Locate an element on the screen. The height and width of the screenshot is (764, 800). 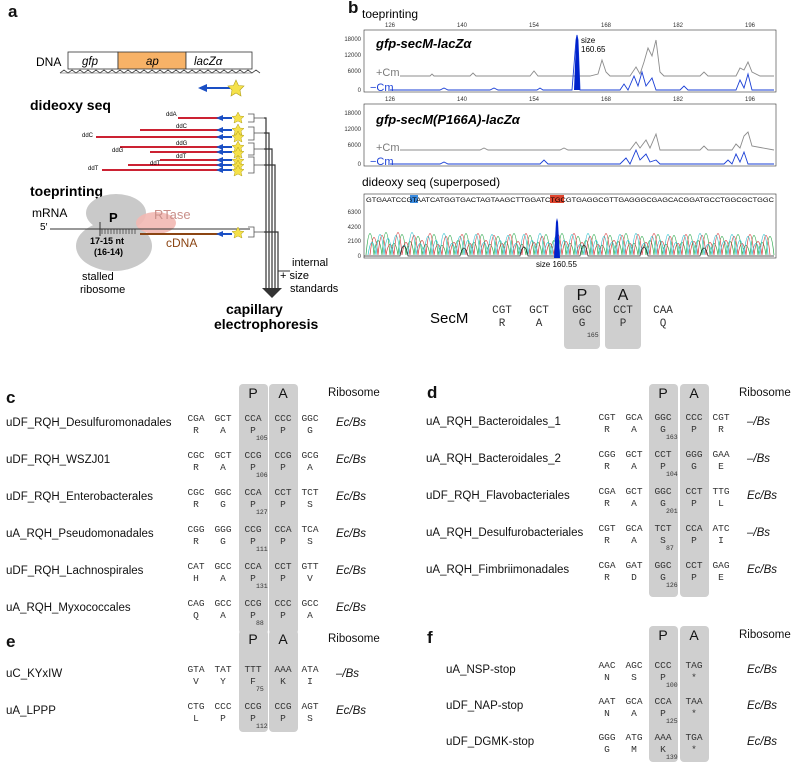
codon-cell: GGC G is located at coordinates (223, 499).